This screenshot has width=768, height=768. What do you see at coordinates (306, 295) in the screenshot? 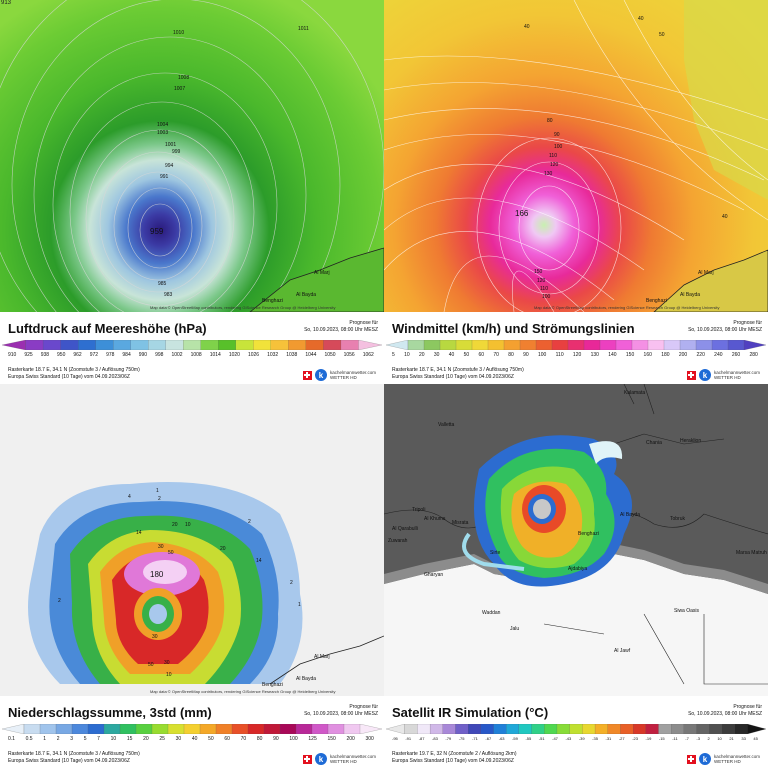
I see `city-label: Al Bayda` at bounding box center [306, 295].